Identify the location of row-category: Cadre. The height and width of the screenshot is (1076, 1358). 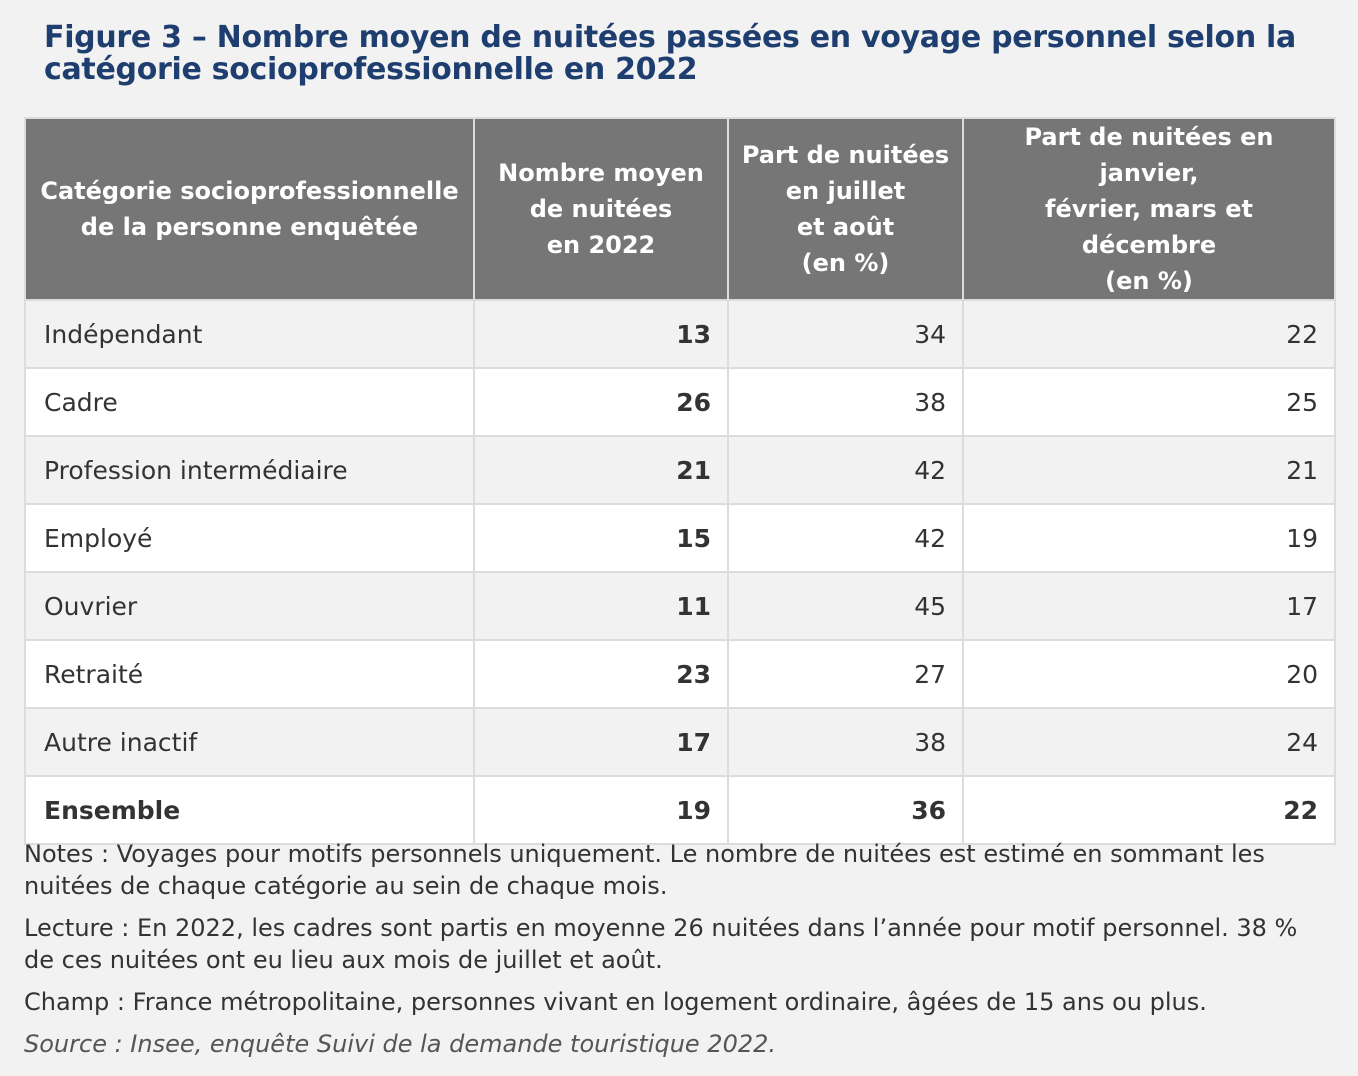
(249, 402).